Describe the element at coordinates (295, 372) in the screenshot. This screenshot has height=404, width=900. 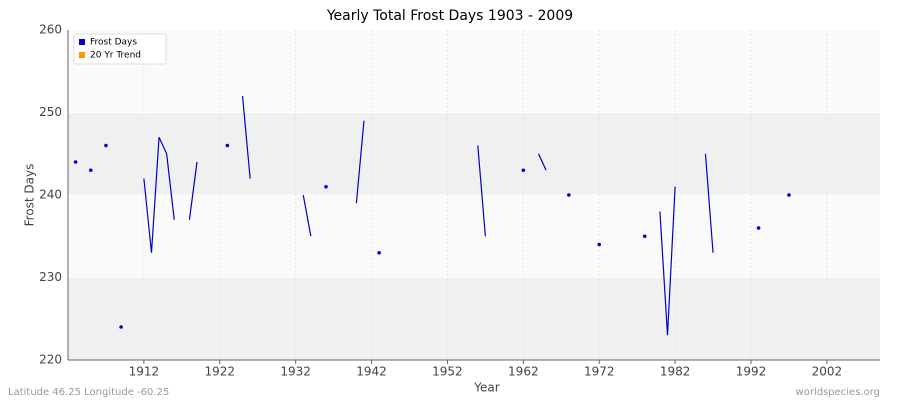
I see `x-tick-label: 1932` at that location.